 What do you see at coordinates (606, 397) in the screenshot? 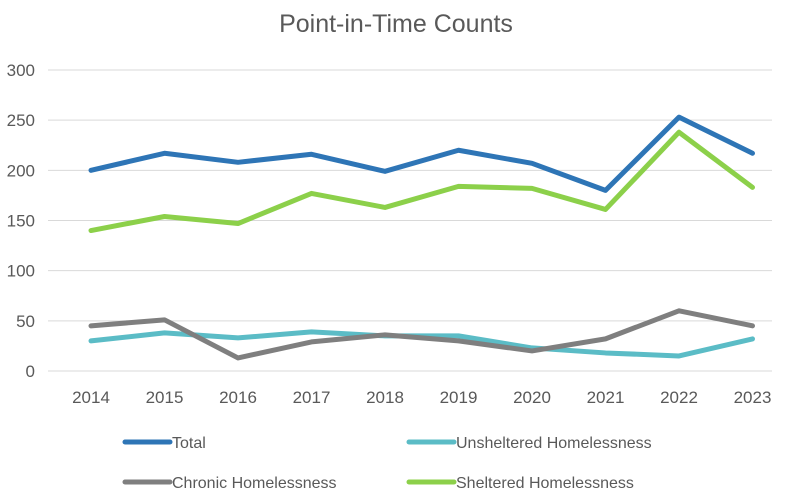
I see `x-tick-label: 2021` at bounding box center [606, 397].